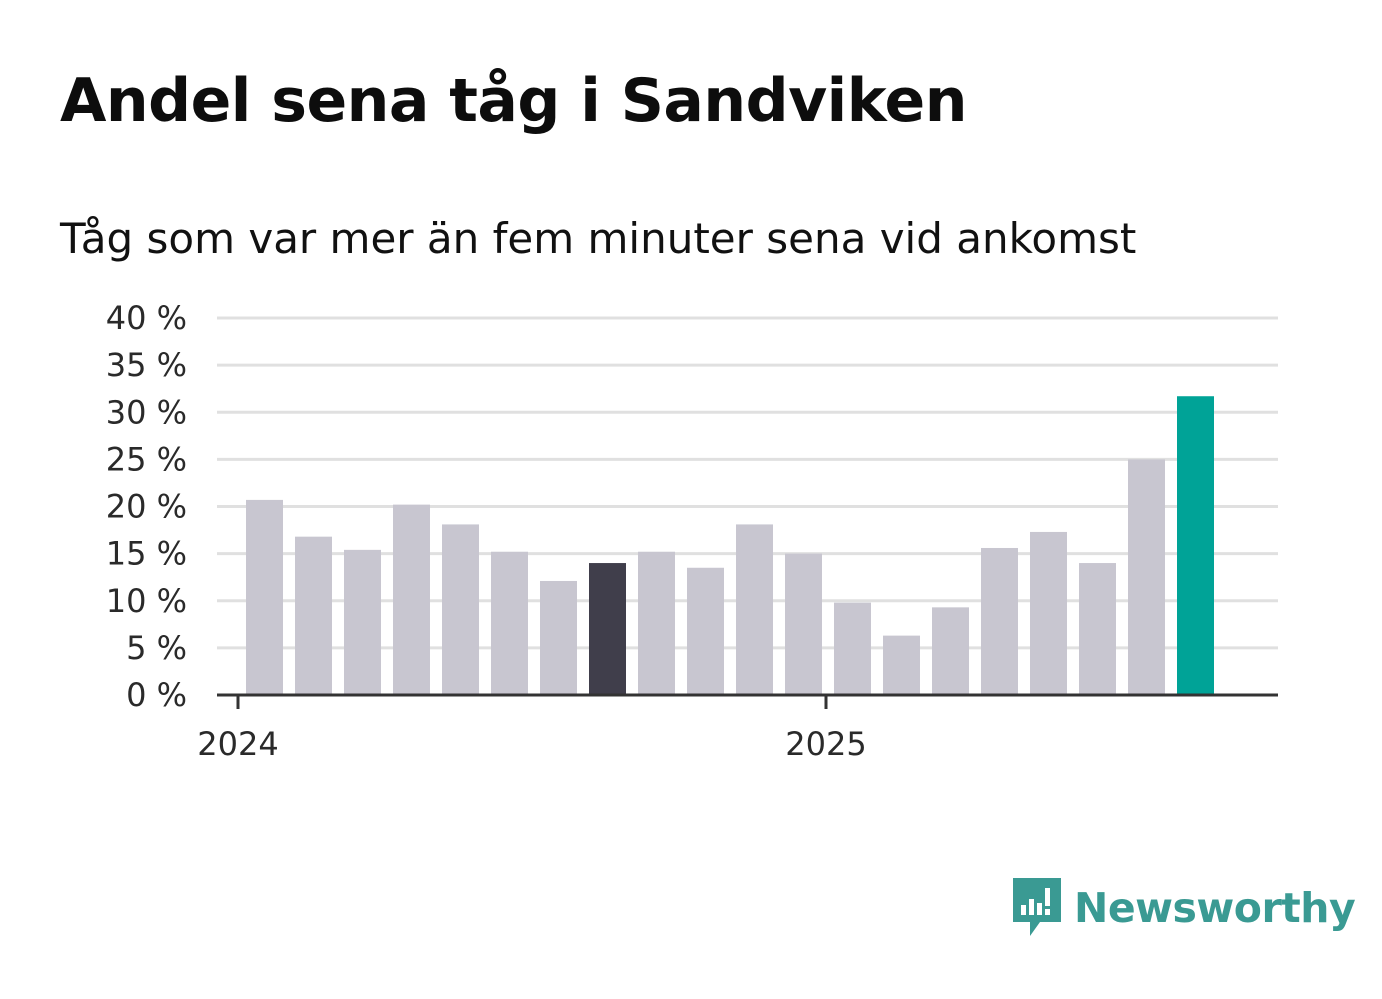 The image size is (1382, 999). What do you see at coordinates (737, 728) in the screenshot?
I see `x-axis: 2024 2025` at bounding box center [737, 728].